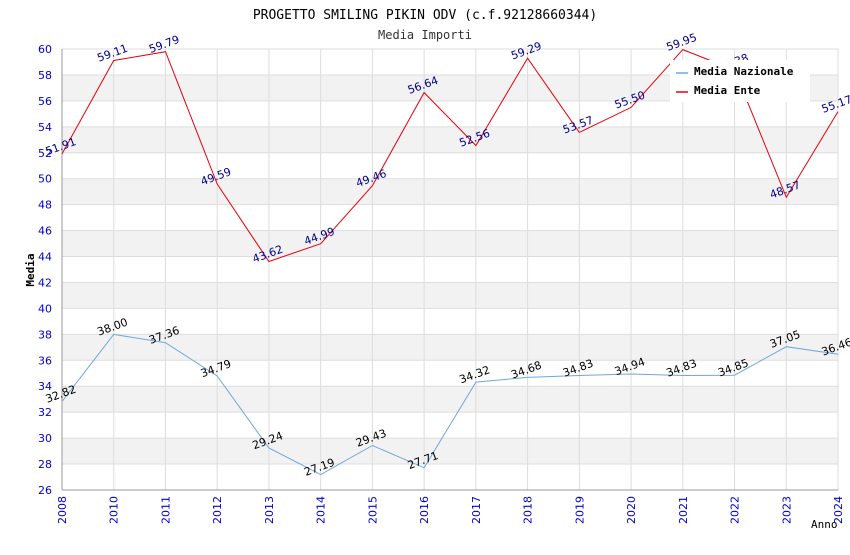 The image size is (850, 555). I want to click on y-tick-label: 42, so click(45, 282).